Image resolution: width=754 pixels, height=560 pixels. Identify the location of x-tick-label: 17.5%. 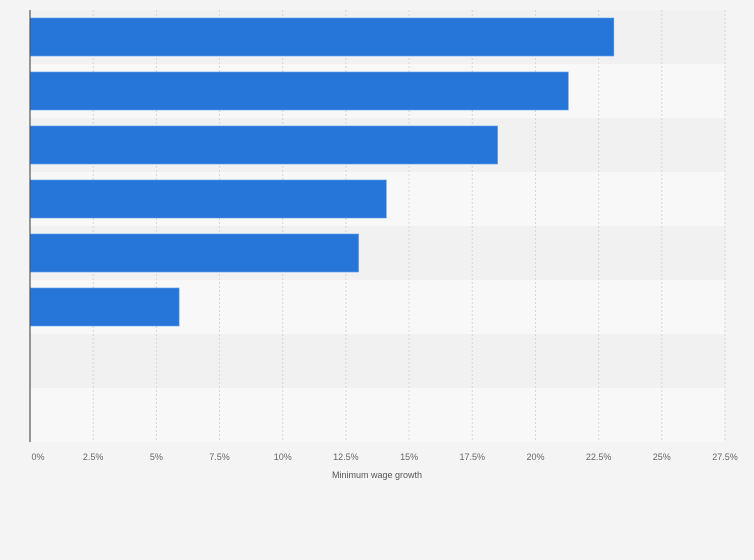
(473, 457).